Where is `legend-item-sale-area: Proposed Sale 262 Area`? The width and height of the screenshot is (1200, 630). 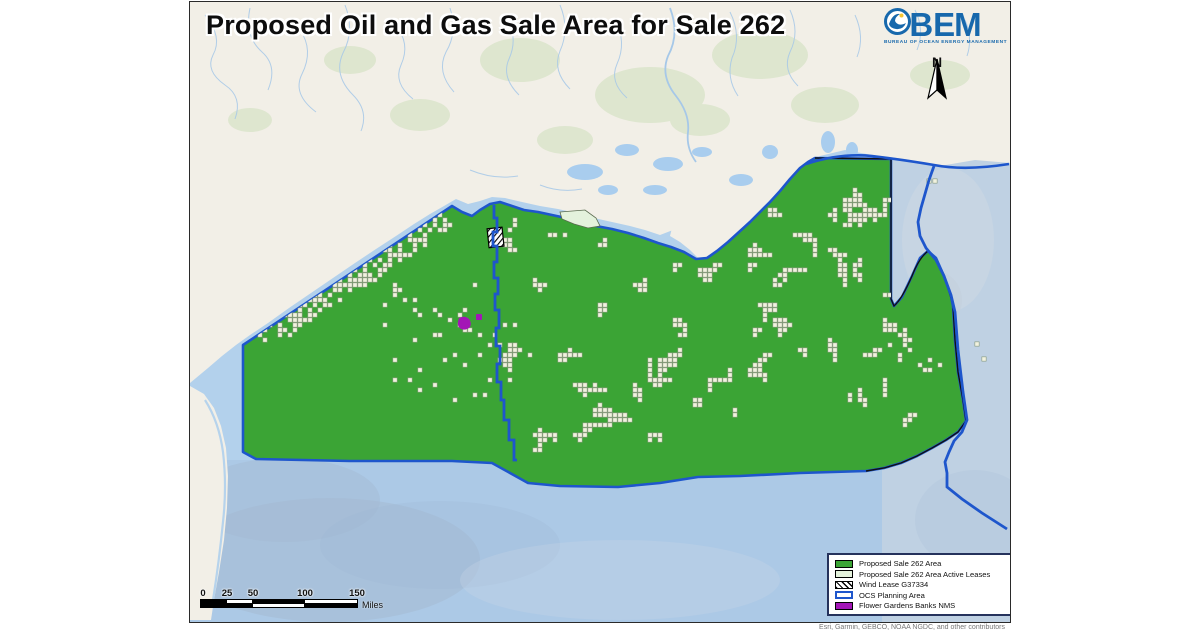
legend-item-sale-area: Proposed Sale 262 Area is located at coordinates (921, 563).